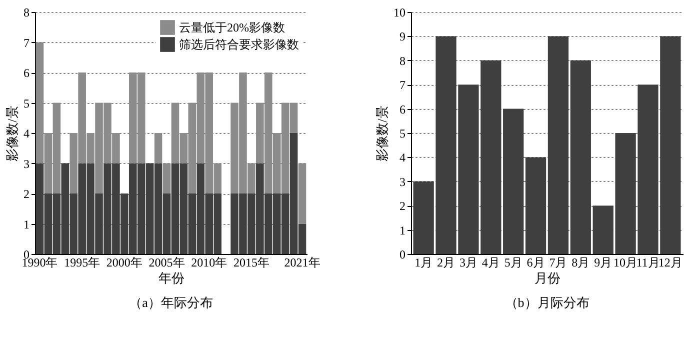 This screenshot has height=340, width=700. Describe the element at coordinates (547, 278) in the screenshot. I see `x-axis-title: 月份` at that location.